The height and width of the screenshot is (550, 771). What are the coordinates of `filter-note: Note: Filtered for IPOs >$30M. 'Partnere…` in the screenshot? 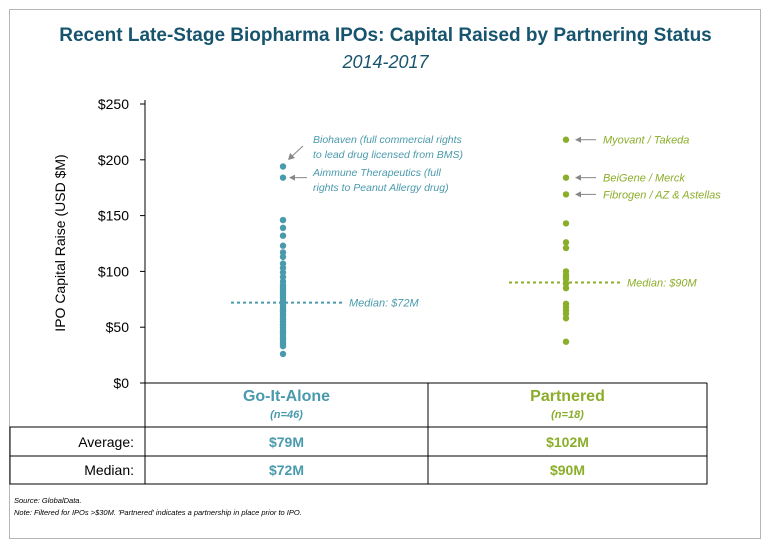 It's located at (158, 512).